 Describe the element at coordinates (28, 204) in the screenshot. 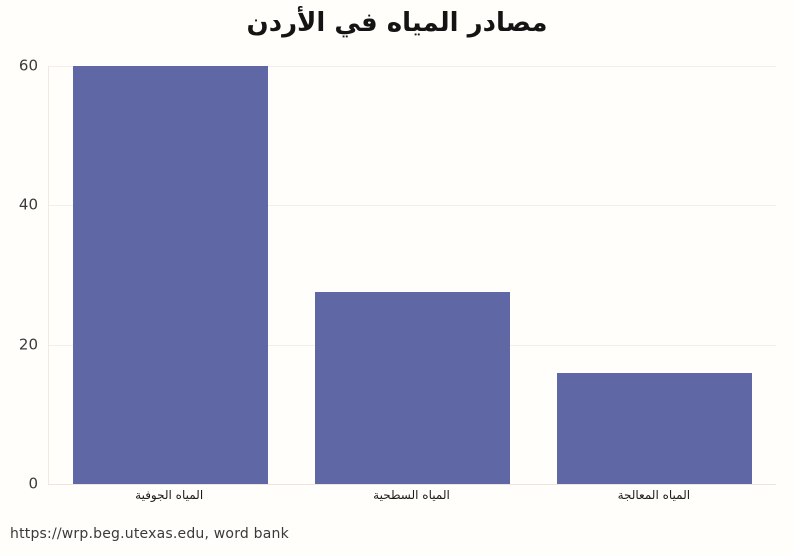

I see `y-tick-label: 40` at that location.